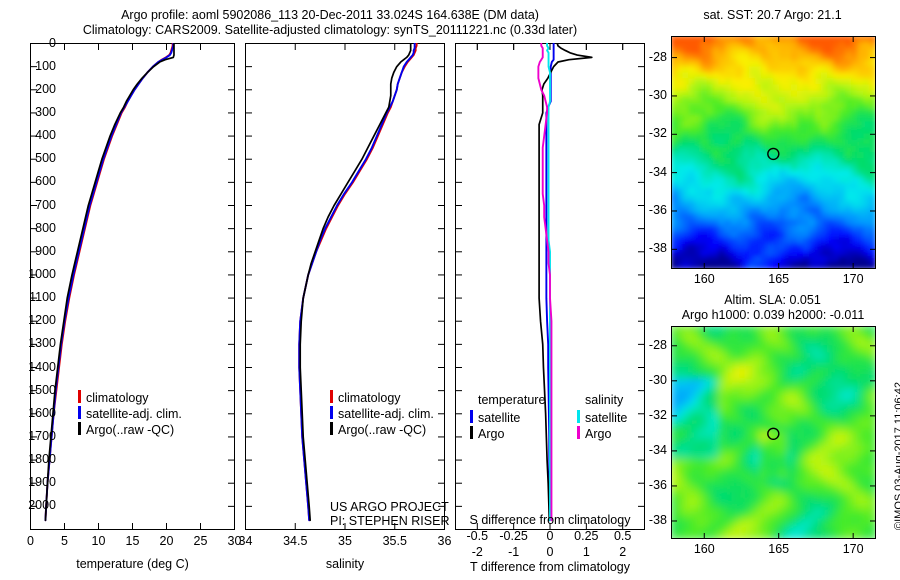 The image size is (900, 580). Describe the element at coordinates (550, 552) in the screenshot. I see `t-diff-tick-0: 0` at that location.